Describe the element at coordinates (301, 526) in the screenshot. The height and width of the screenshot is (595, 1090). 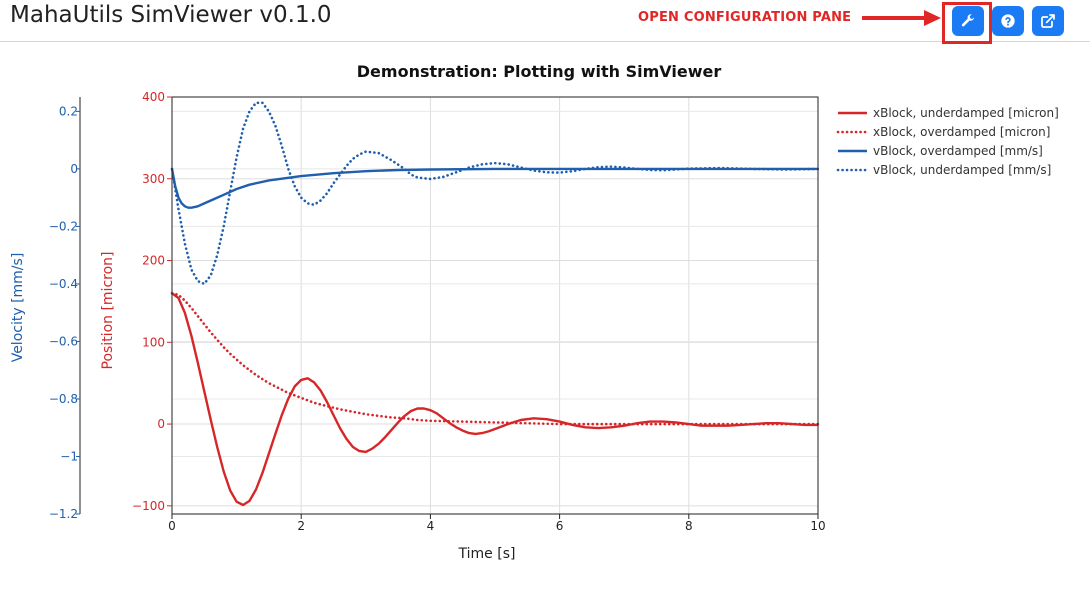
I see `x-tick-label: 2` at that location.